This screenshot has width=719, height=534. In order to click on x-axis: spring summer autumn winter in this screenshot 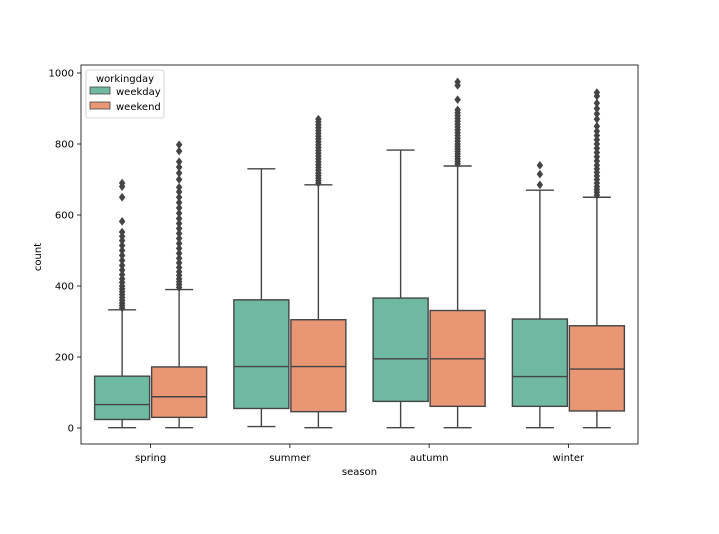, I will do `click(360, 454)`.